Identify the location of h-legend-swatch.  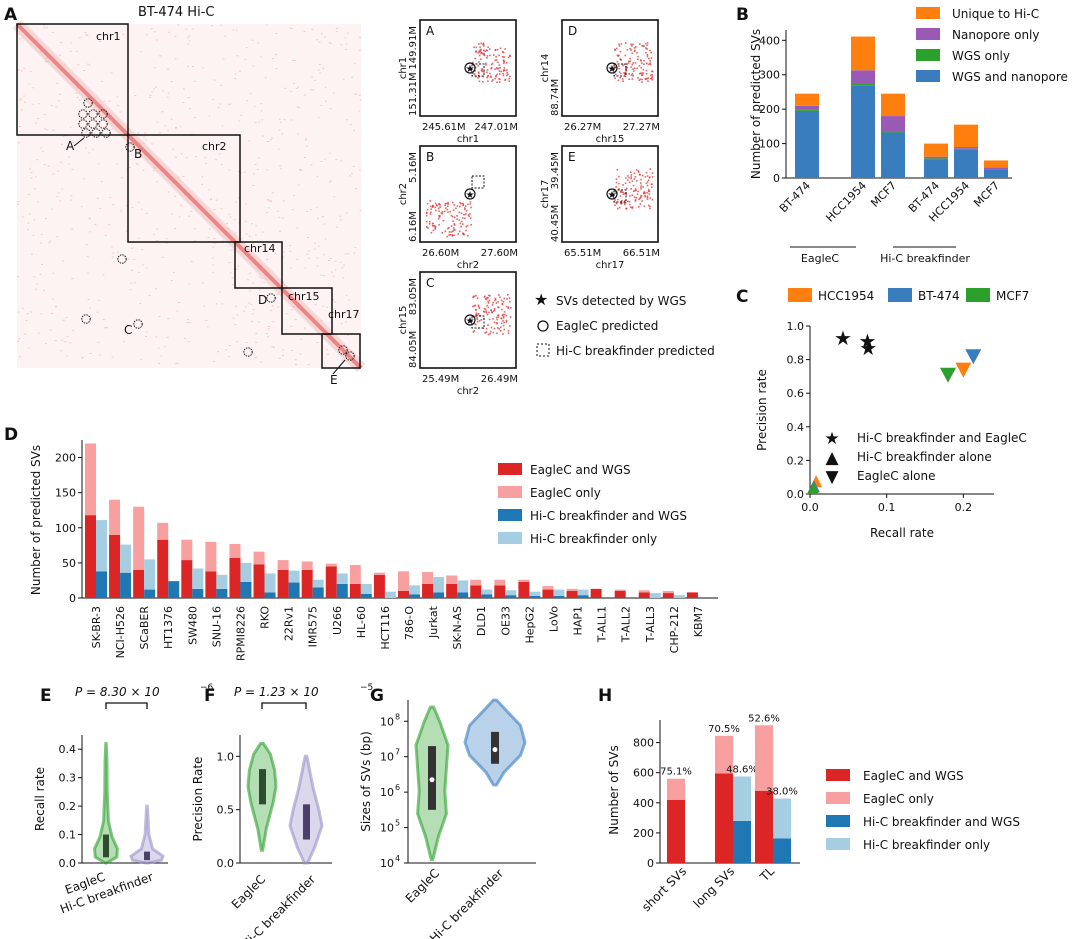
(838, 844).